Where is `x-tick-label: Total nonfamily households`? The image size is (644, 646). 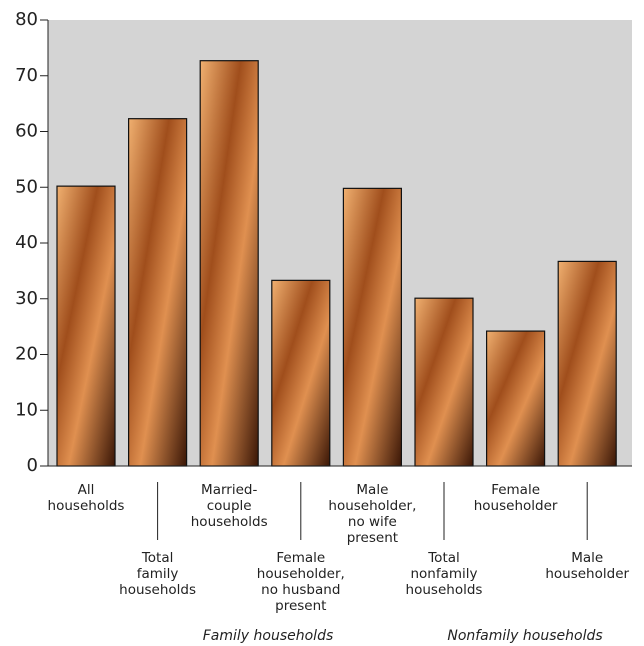
x-tick-label: Total nonfamily households is located at coordinates (444, 574).